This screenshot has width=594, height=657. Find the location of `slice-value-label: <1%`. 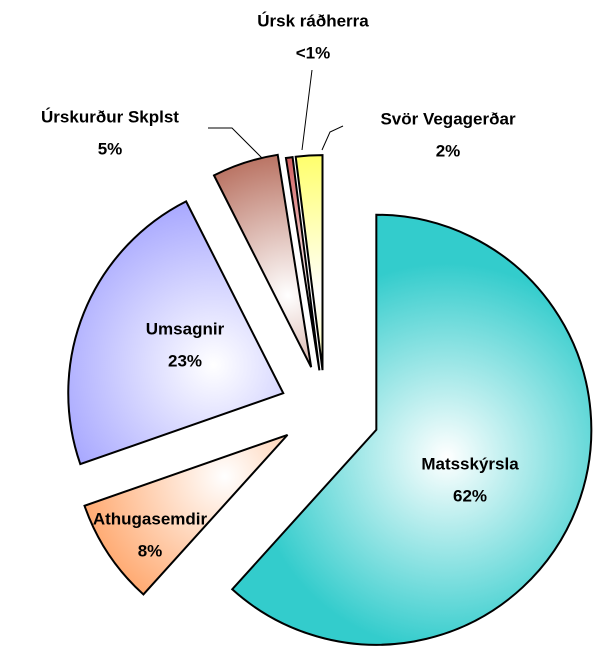

slice-value-label: <1% is located at coordinates (313, 52).